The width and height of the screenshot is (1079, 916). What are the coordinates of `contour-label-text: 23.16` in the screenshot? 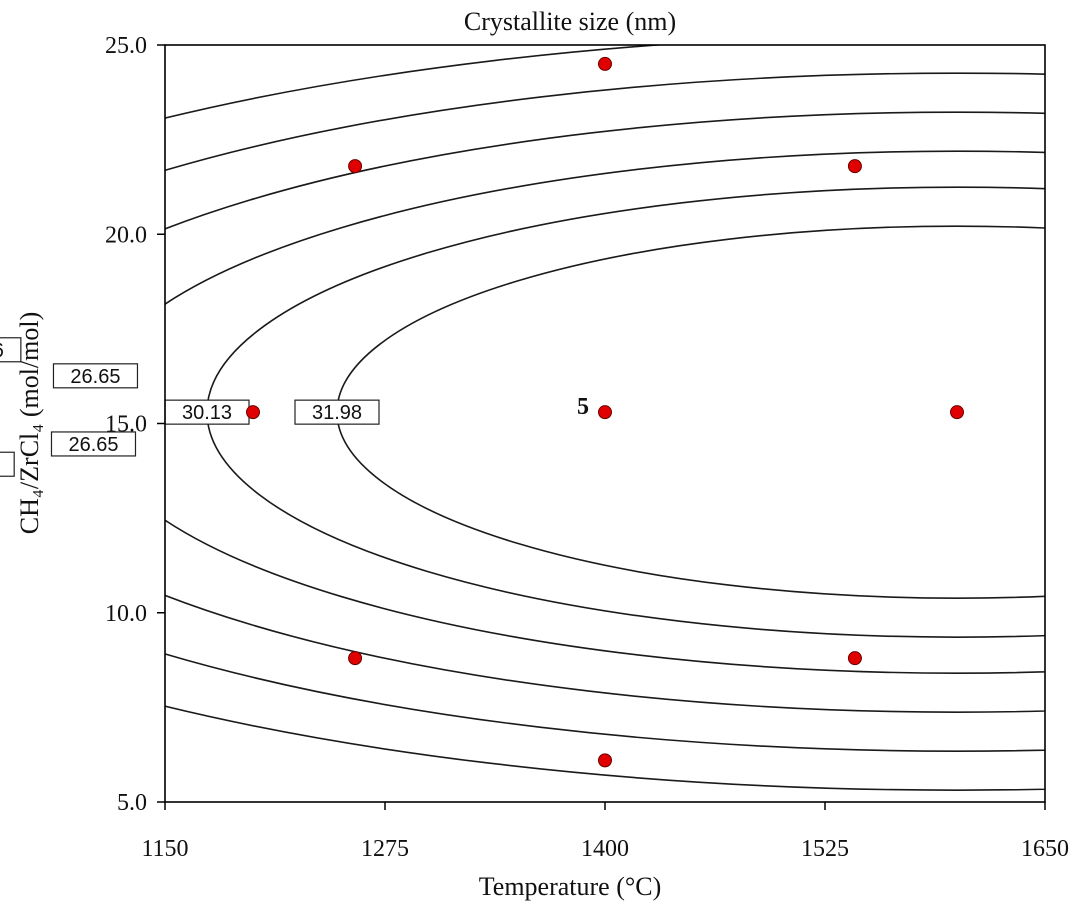 It's located at (2, 351).